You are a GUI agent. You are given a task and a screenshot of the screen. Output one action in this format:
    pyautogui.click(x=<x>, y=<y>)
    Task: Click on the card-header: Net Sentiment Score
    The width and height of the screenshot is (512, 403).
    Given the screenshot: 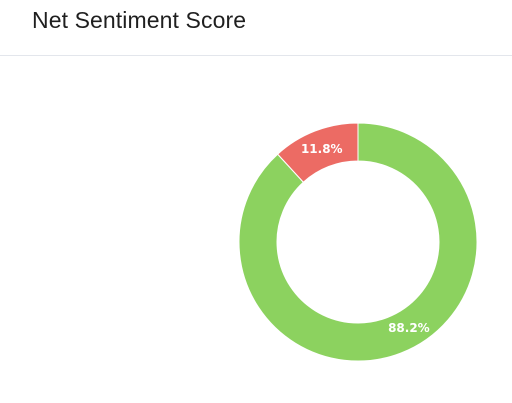 What is the action you would take?
    pyautogui.click(x=256, y=28)
    